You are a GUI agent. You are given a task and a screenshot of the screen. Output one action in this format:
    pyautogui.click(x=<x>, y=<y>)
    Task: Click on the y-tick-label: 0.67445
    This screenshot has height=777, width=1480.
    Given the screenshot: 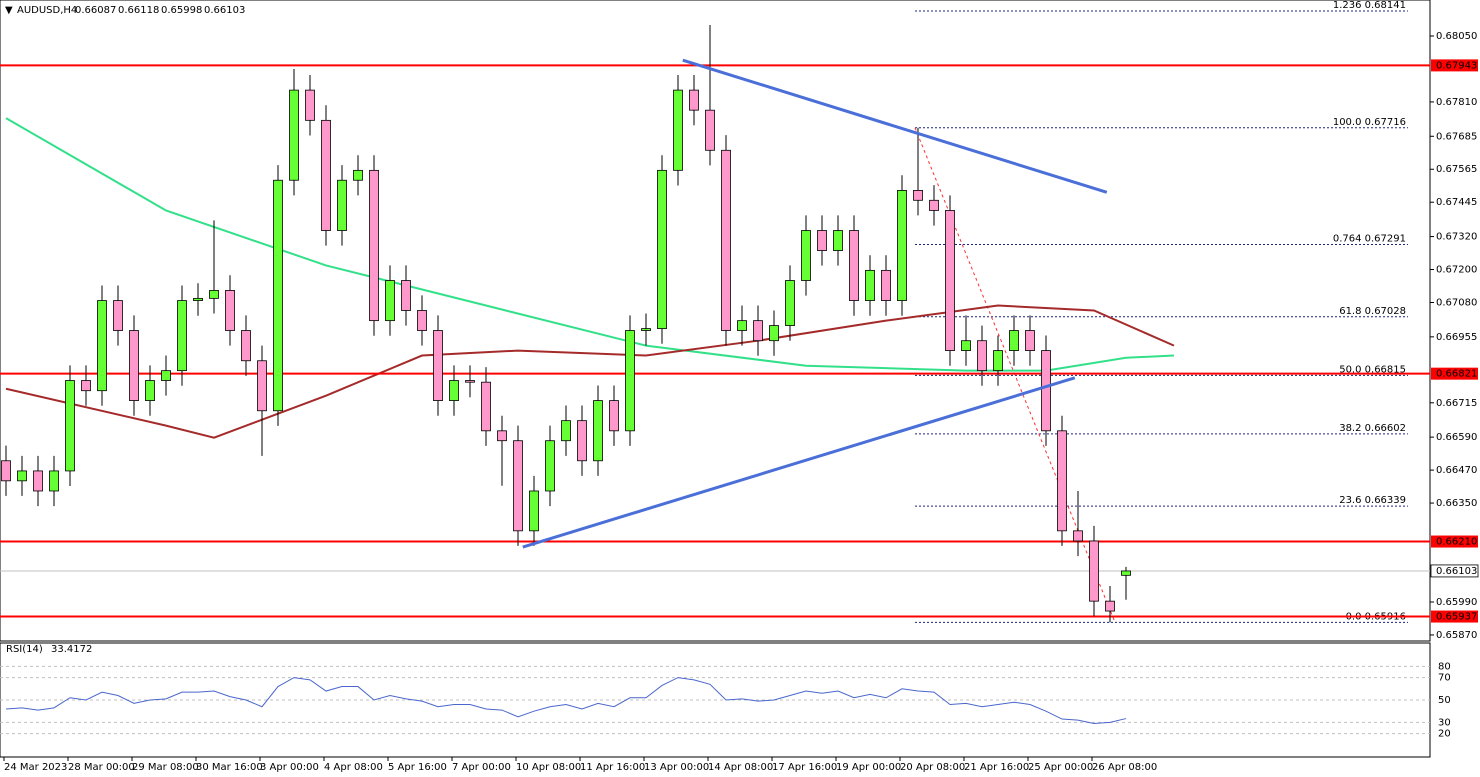 What is the action you would take?
    pyautogui.click(x=1456, y=202)
    